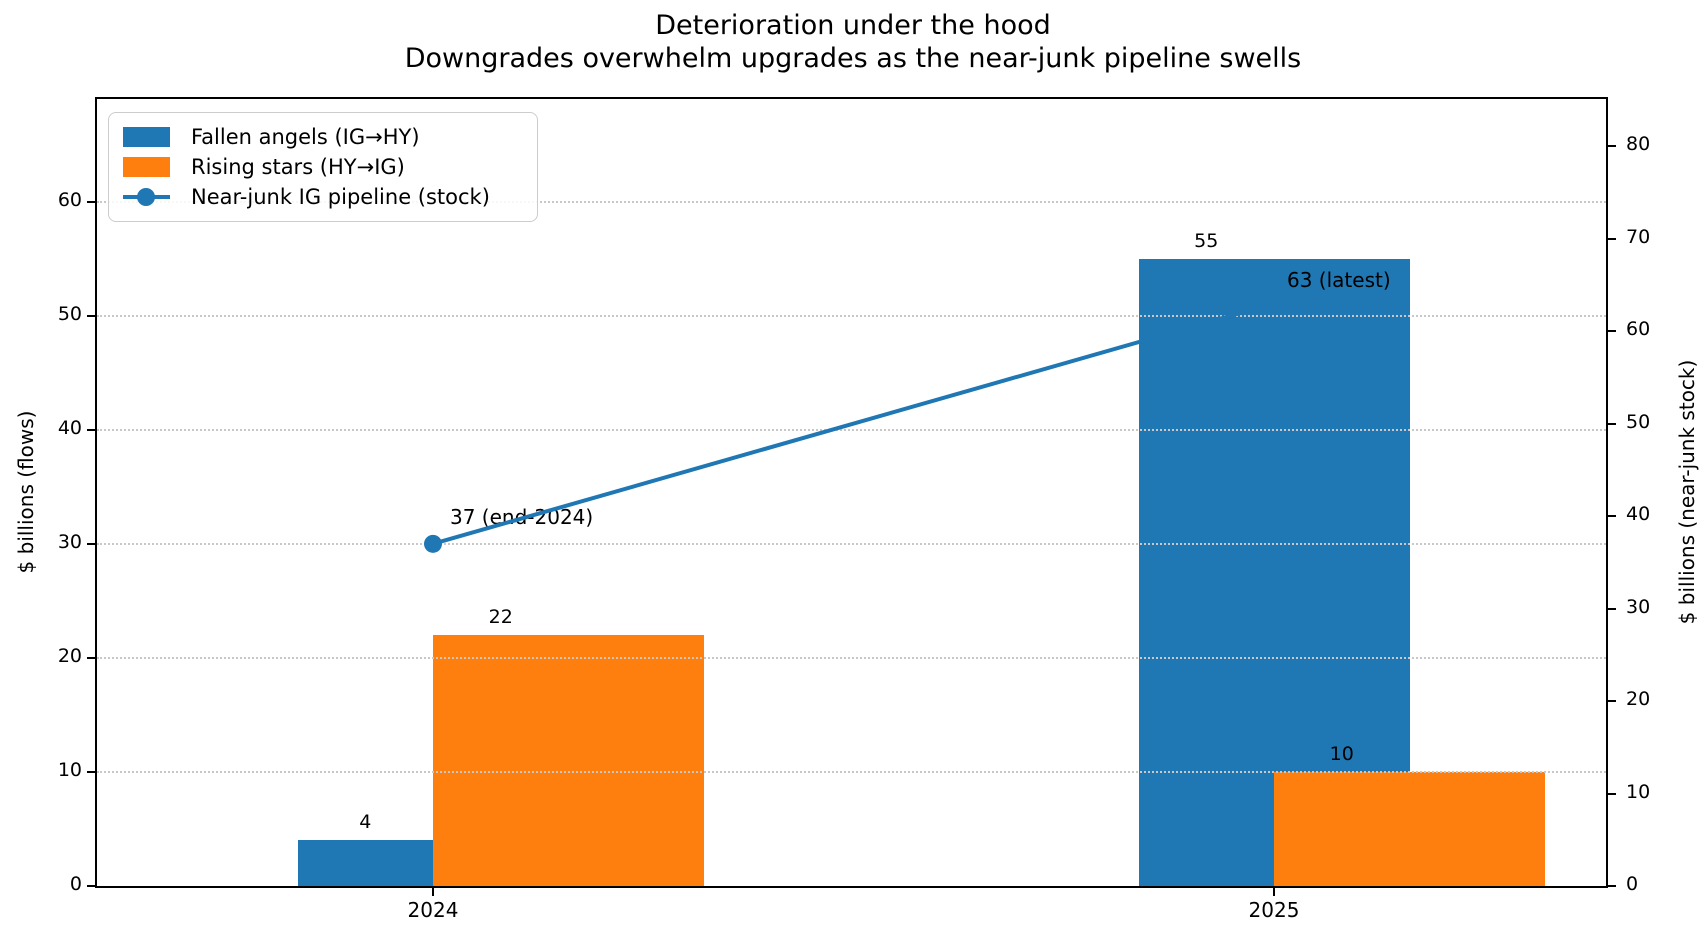 This screenshot has height=941, width=1706. Describe the element at coordinates (500, 617) in the screenshot. I see `bar-value-label: 22` at that location.